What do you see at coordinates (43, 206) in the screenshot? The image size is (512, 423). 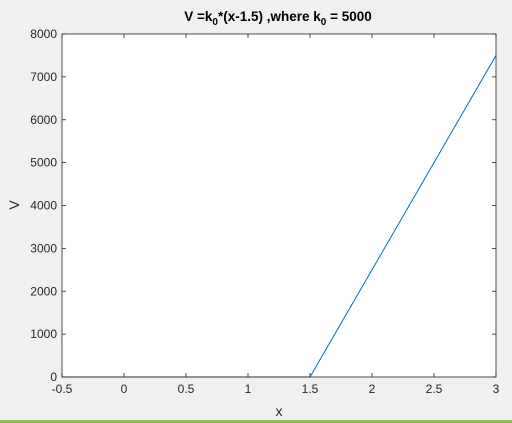 I see `y-tick-label: 4000` at bounding box center [43, 206].